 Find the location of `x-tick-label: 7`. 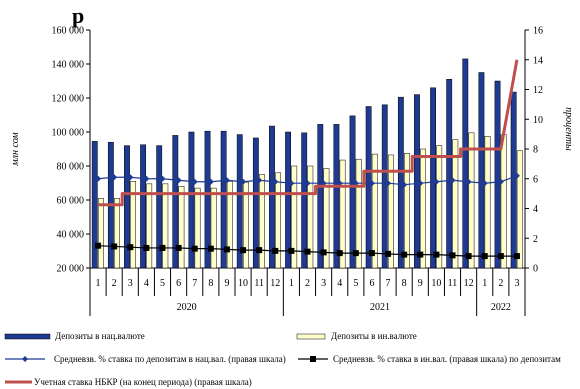

x-tick-label: 7 is located at coordinates (194, 283).